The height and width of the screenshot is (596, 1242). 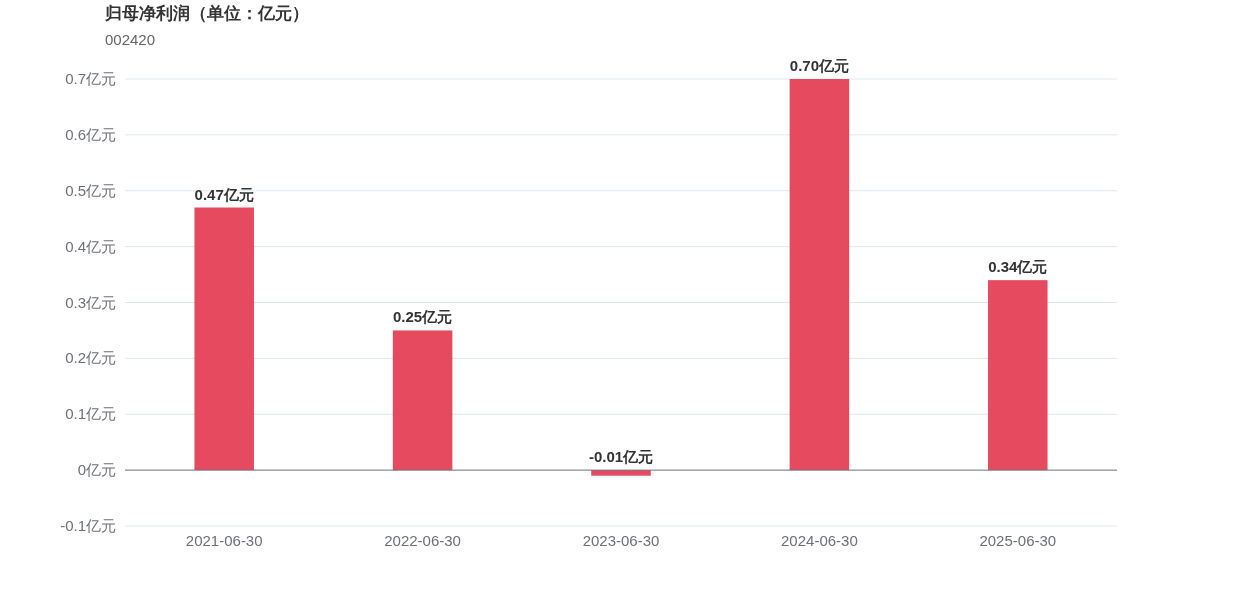 I want to click on data-label: 0.47亿元, so click(x=224, y=194).